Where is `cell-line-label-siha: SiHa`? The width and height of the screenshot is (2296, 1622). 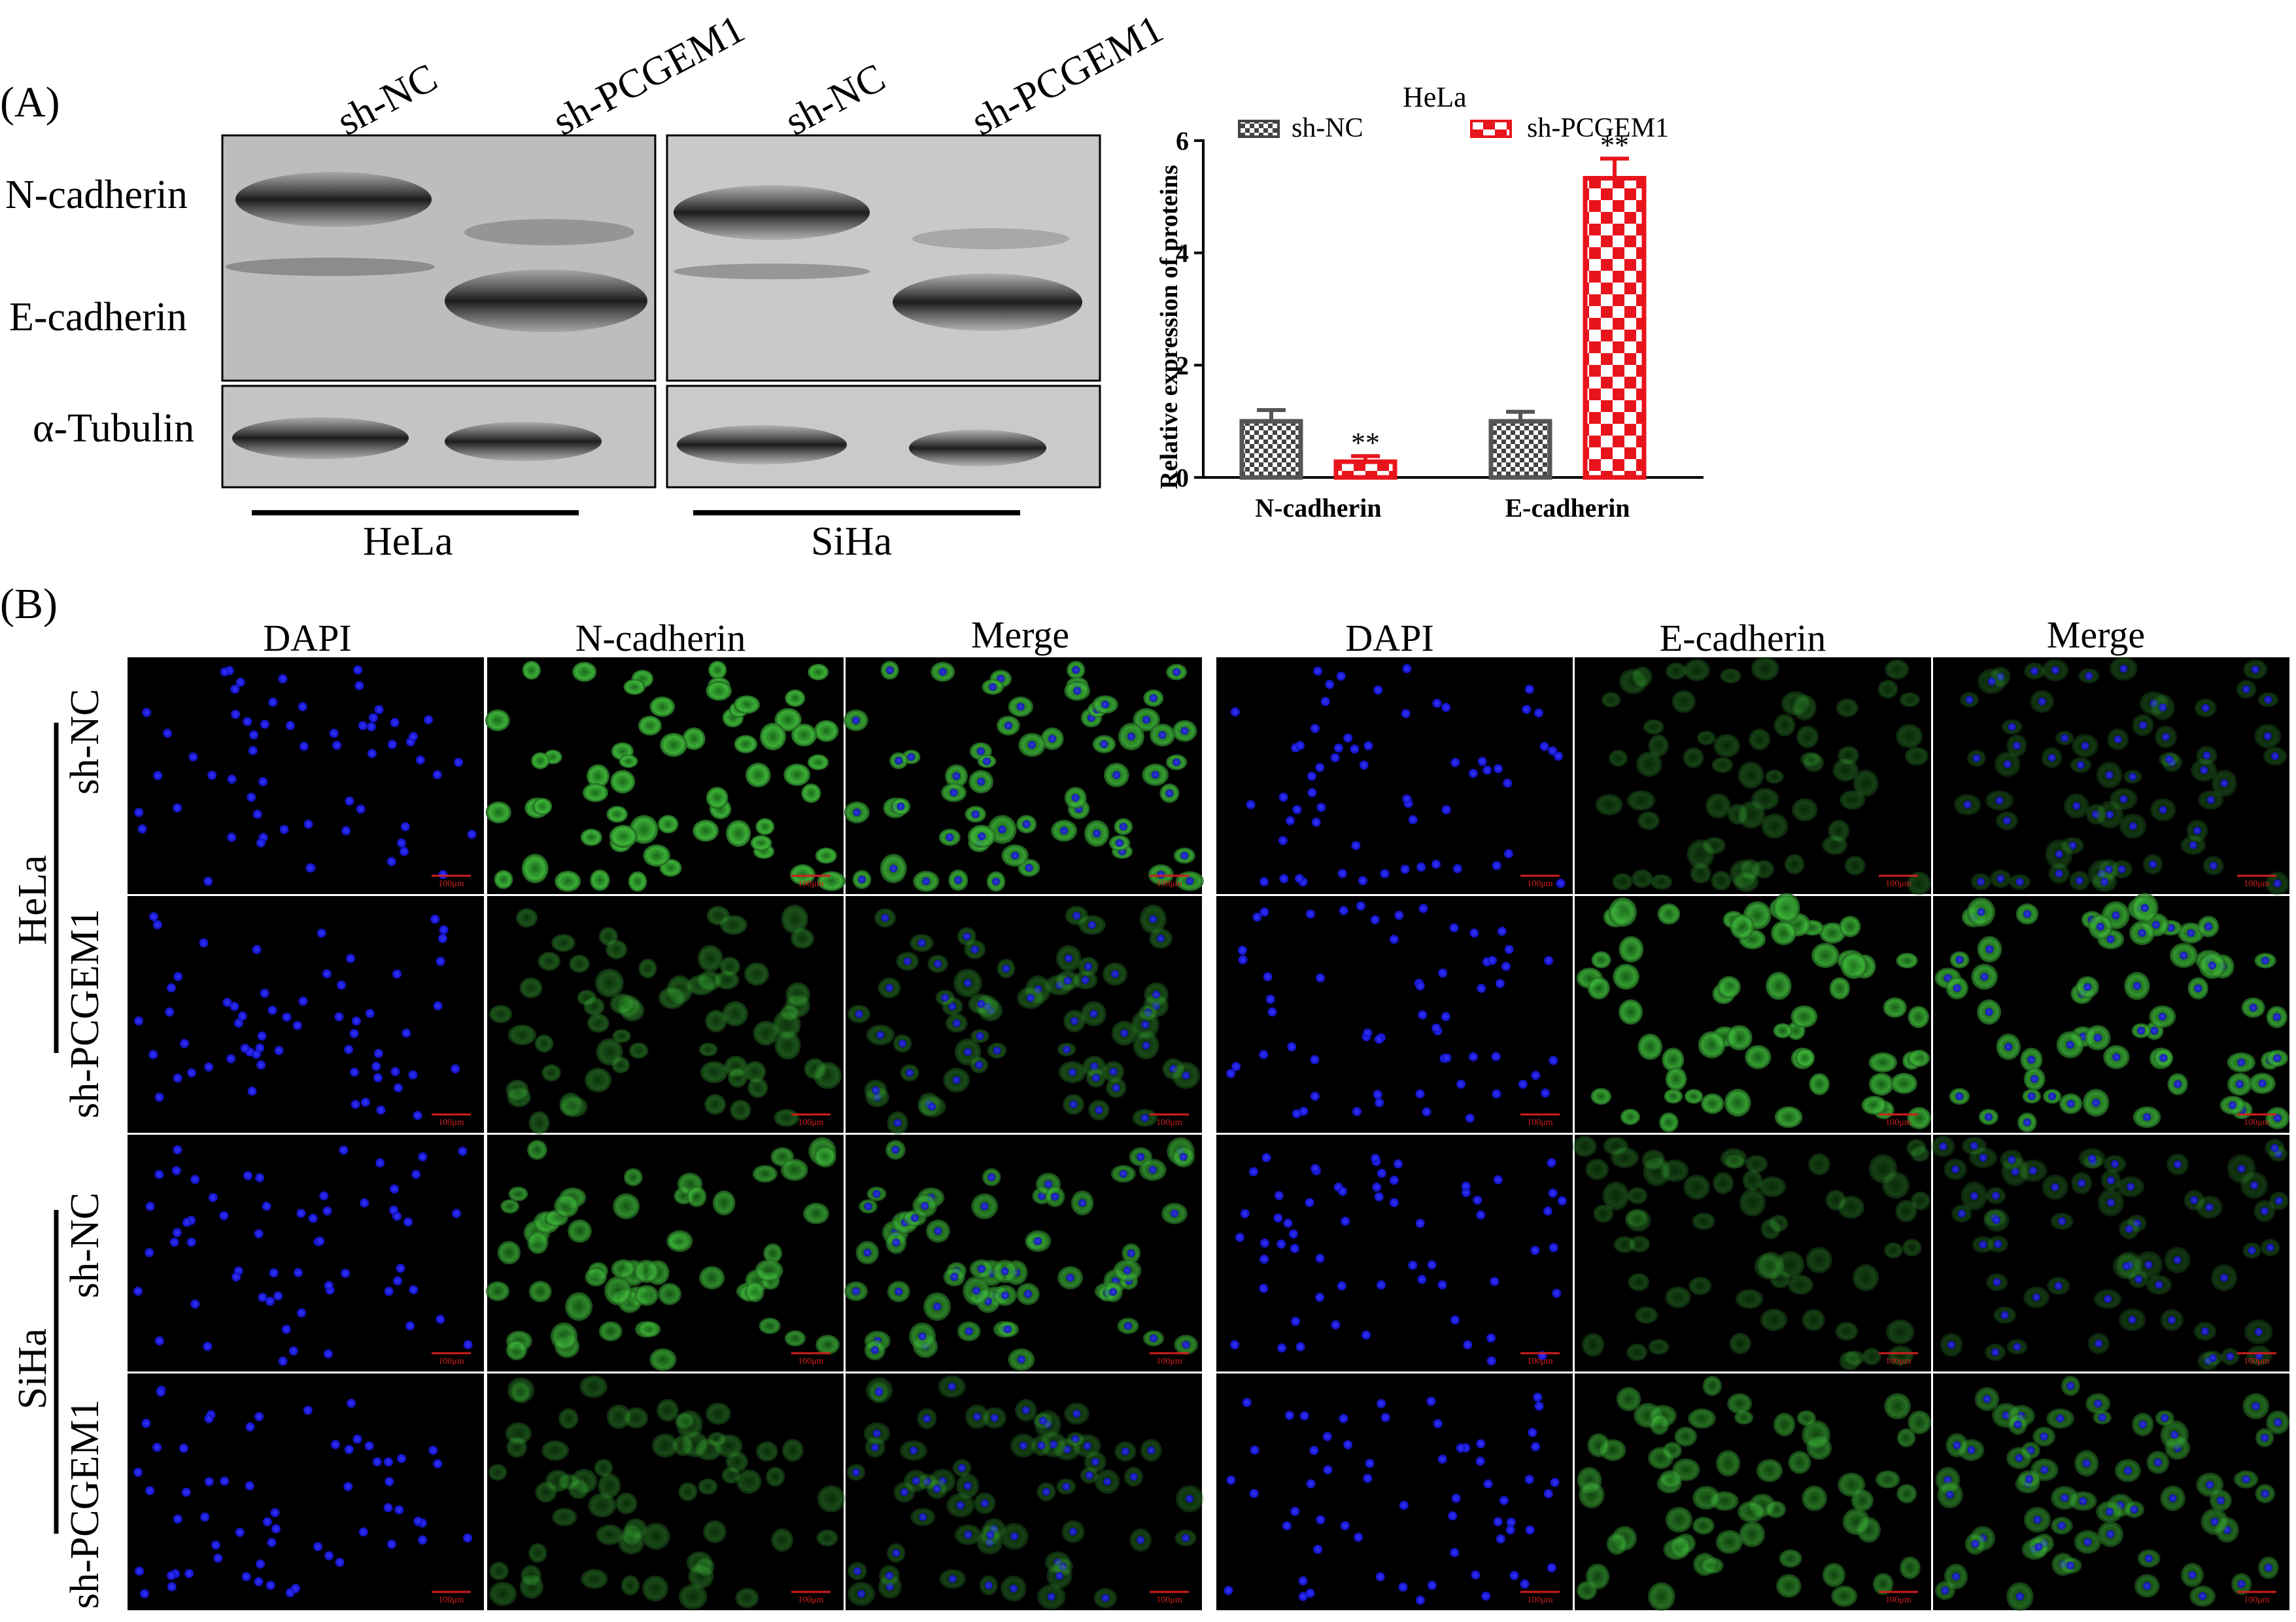
cell-line-label-siha: SiHa is located at coordinates (851, 541).